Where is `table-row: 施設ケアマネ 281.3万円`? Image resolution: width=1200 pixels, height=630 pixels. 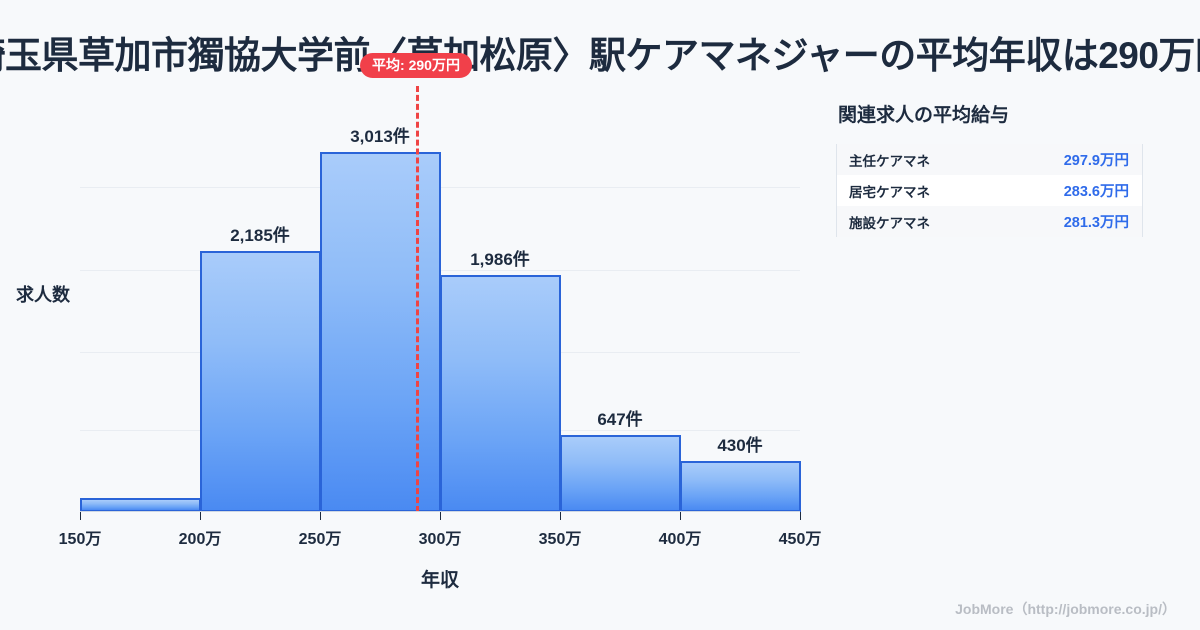
table-row: 施設ケアマネ 281.3万円 is located at coordinates (989, 221).